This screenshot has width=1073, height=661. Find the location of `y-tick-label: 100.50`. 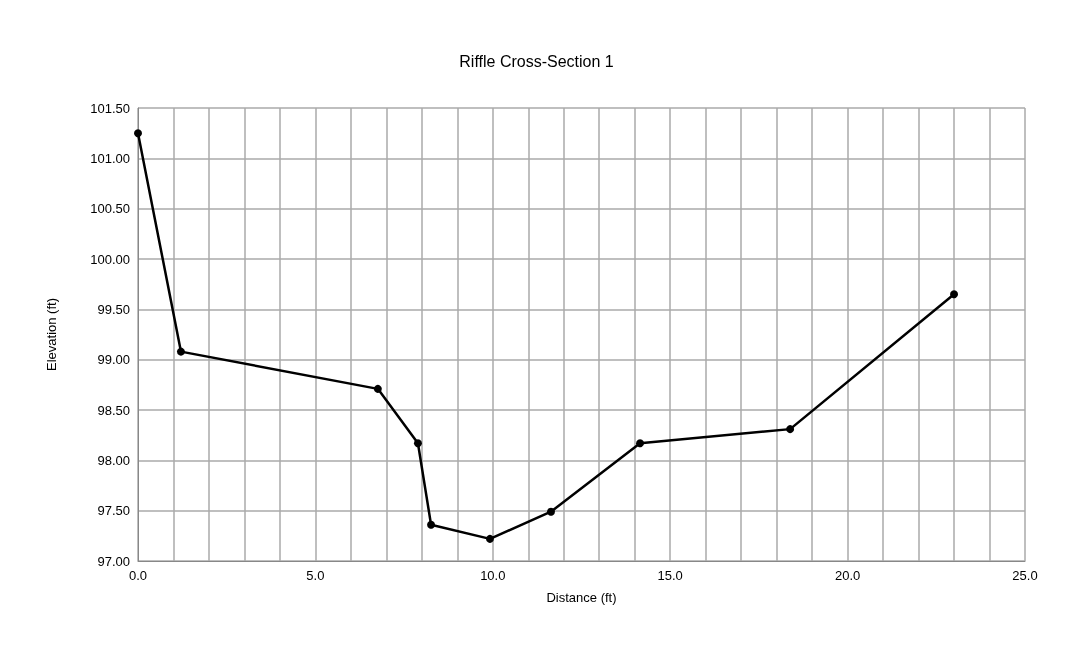

y-tick-label: 100.50 is located at coordinates (110, 209).